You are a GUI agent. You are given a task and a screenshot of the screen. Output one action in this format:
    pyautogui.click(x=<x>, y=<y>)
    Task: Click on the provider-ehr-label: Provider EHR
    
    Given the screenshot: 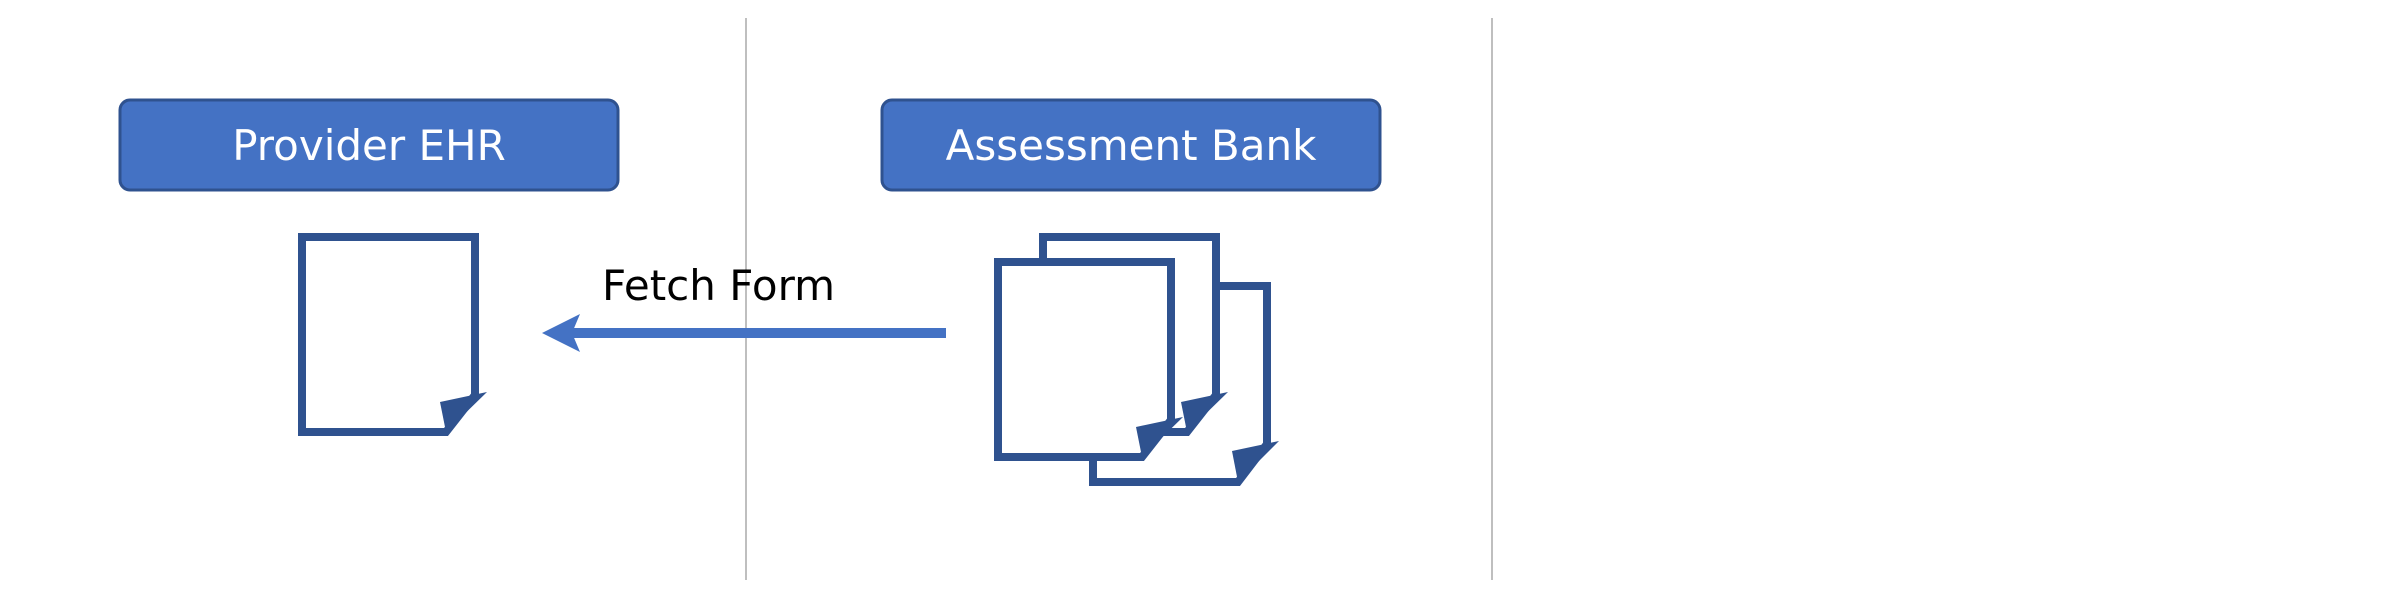 What is the action you would take?
    pyautogui.click(x=369, y=145)
    